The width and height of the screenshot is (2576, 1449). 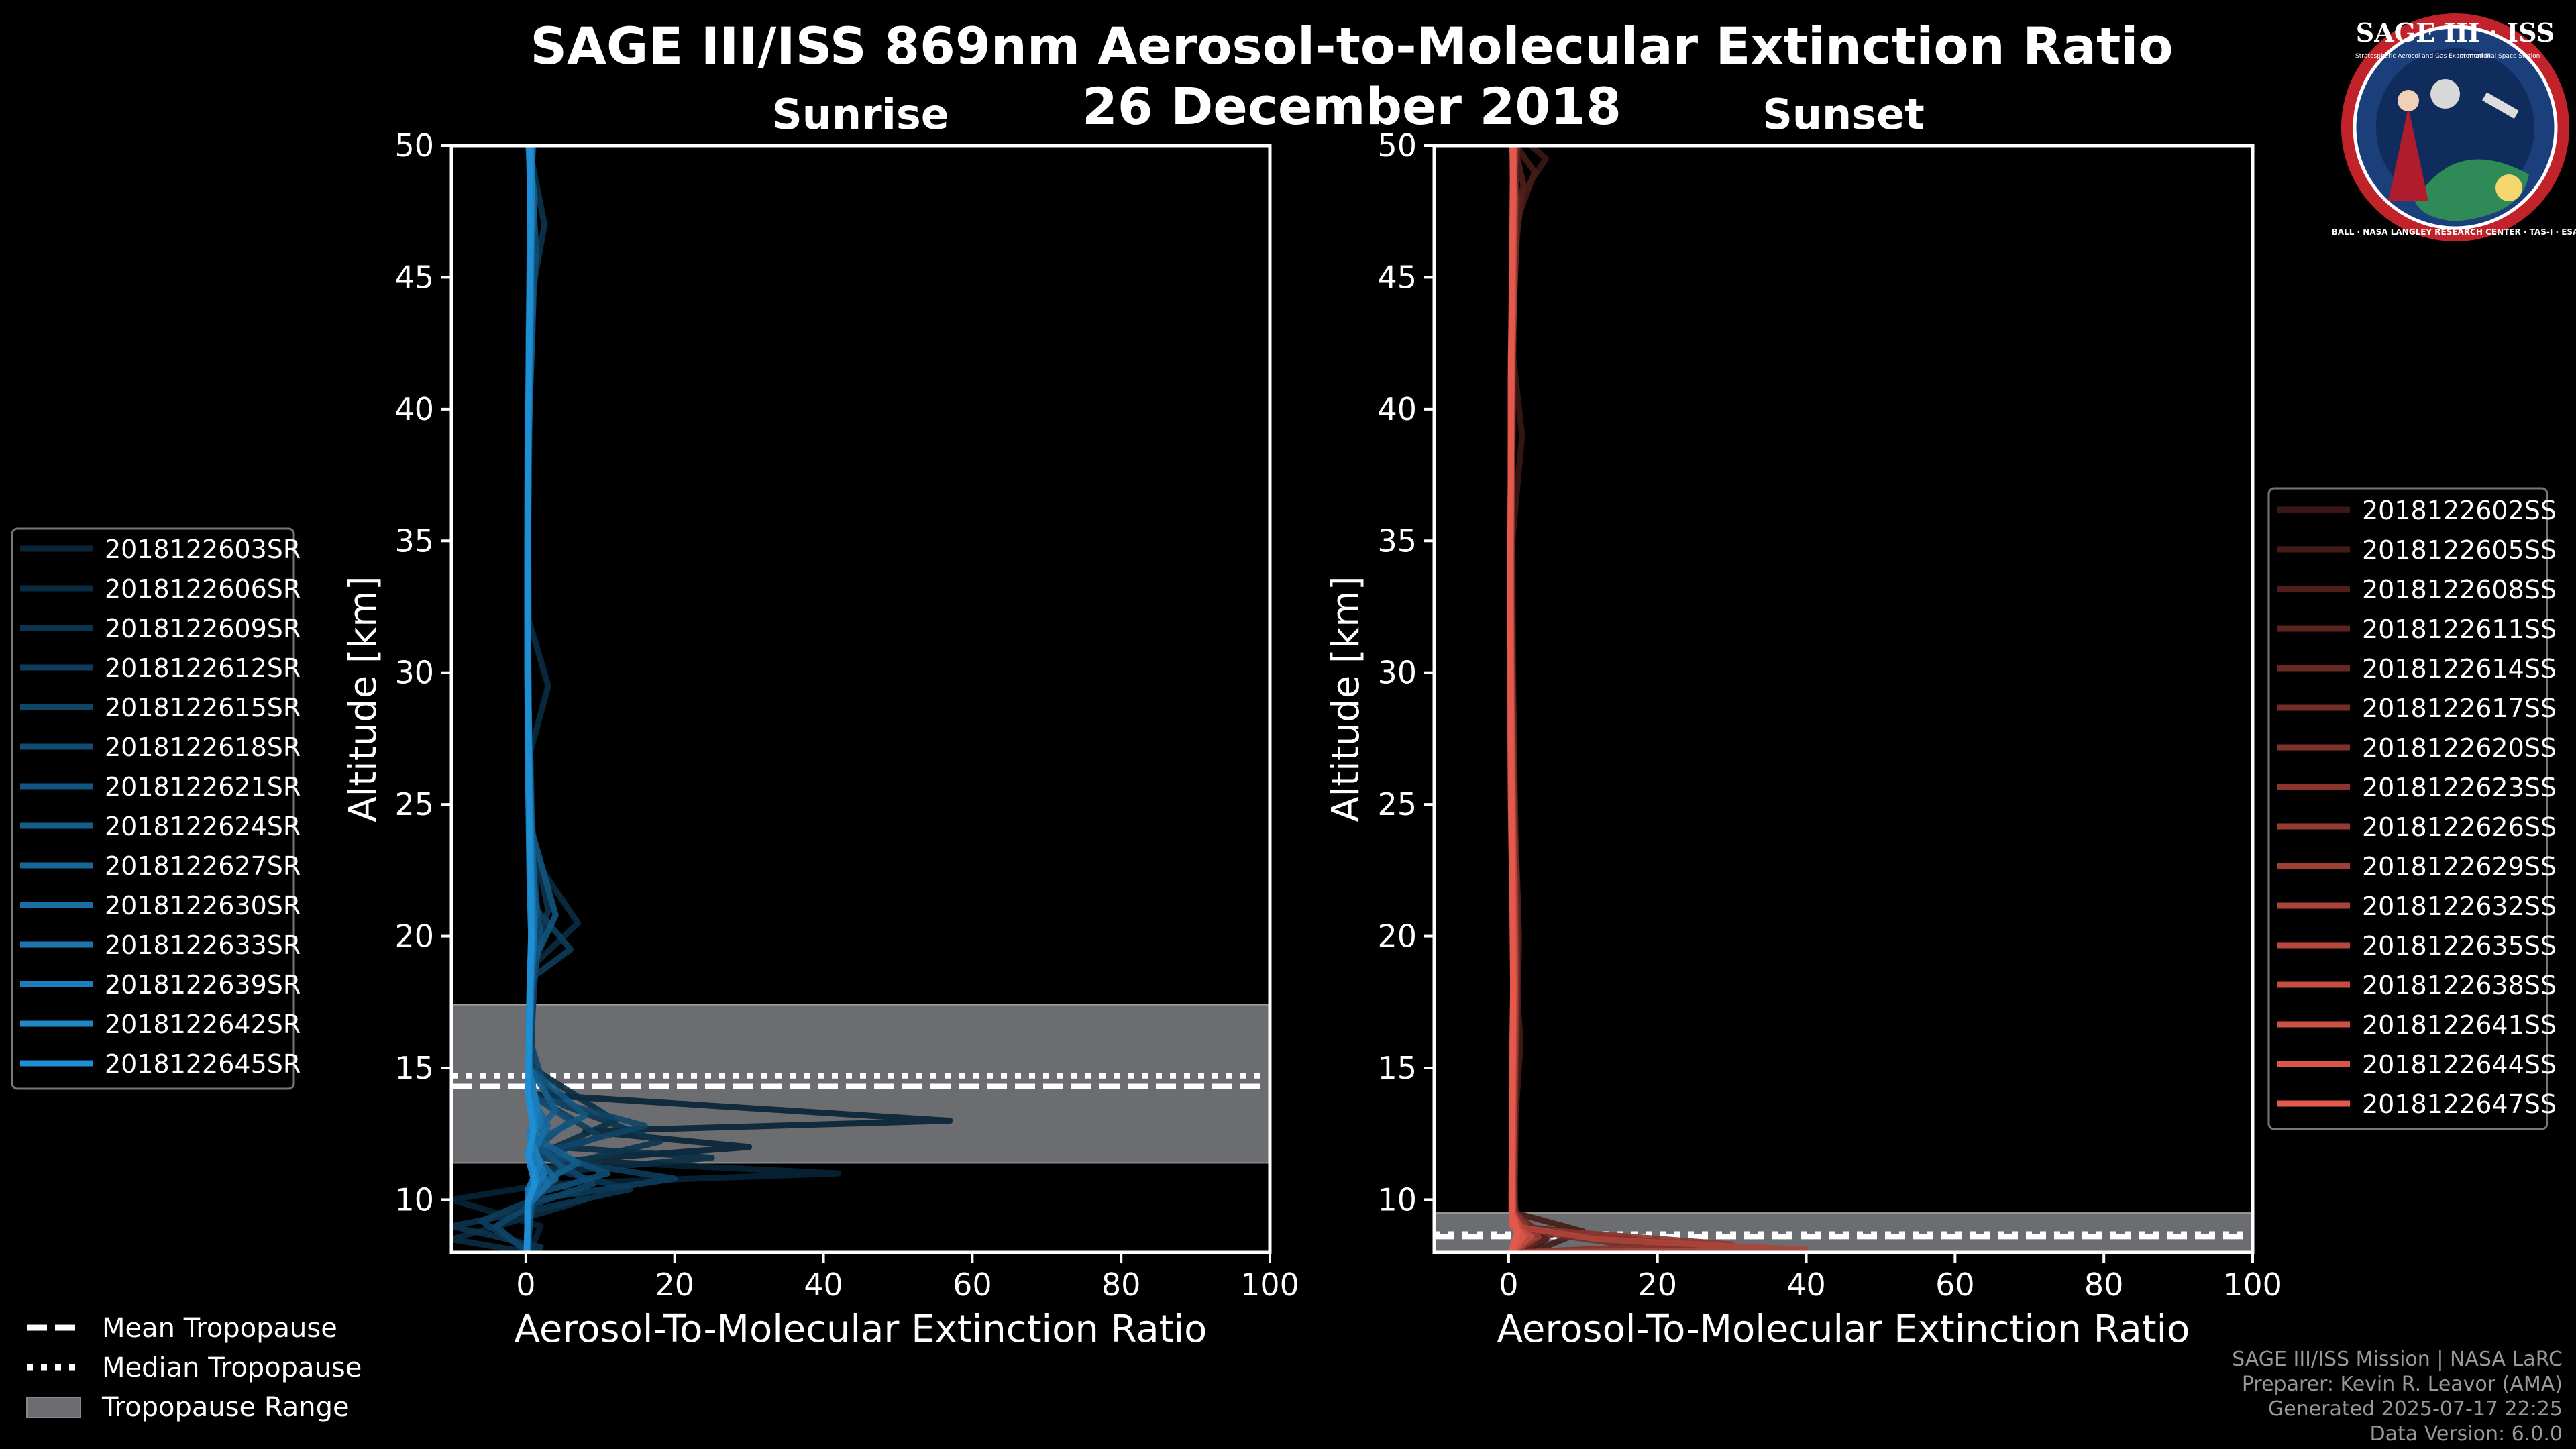 What do you see at coordinates (203, 707) in the screenshot?
I see `legend-label: 2018122615SR` at bounding box center [203, 707].